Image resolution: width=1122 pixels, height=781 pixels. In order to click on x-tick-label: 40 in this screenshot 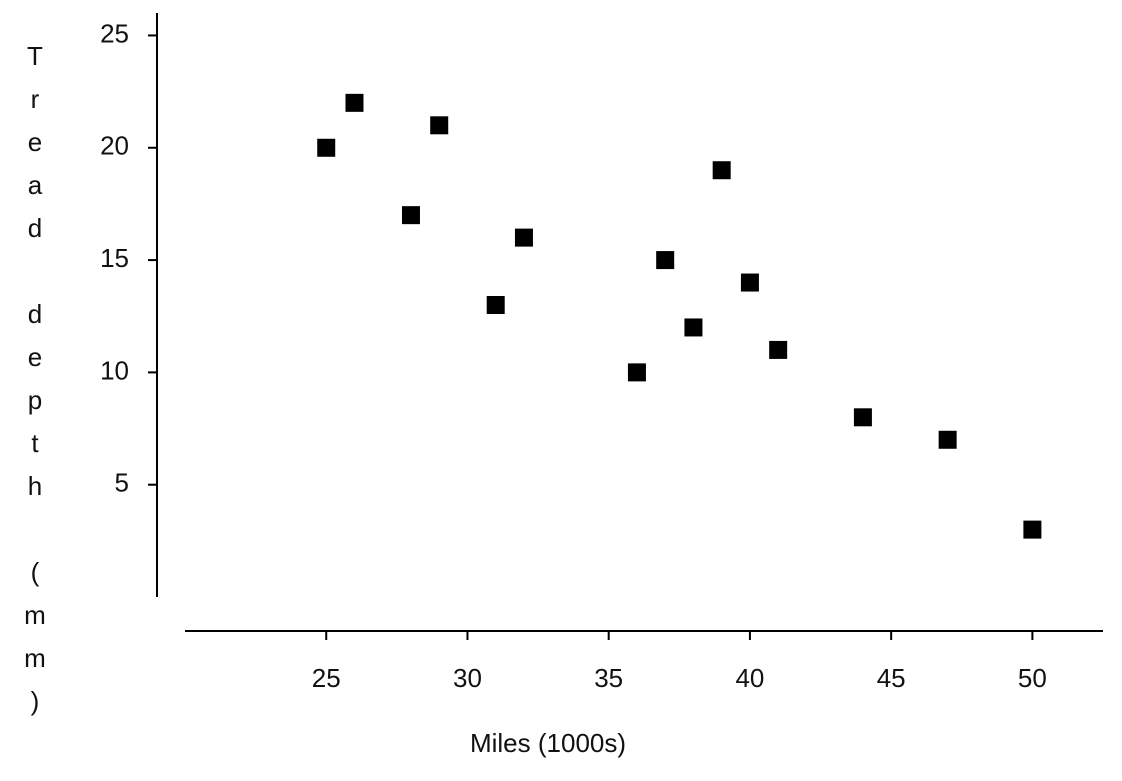, I will do `click(749, 678)`.